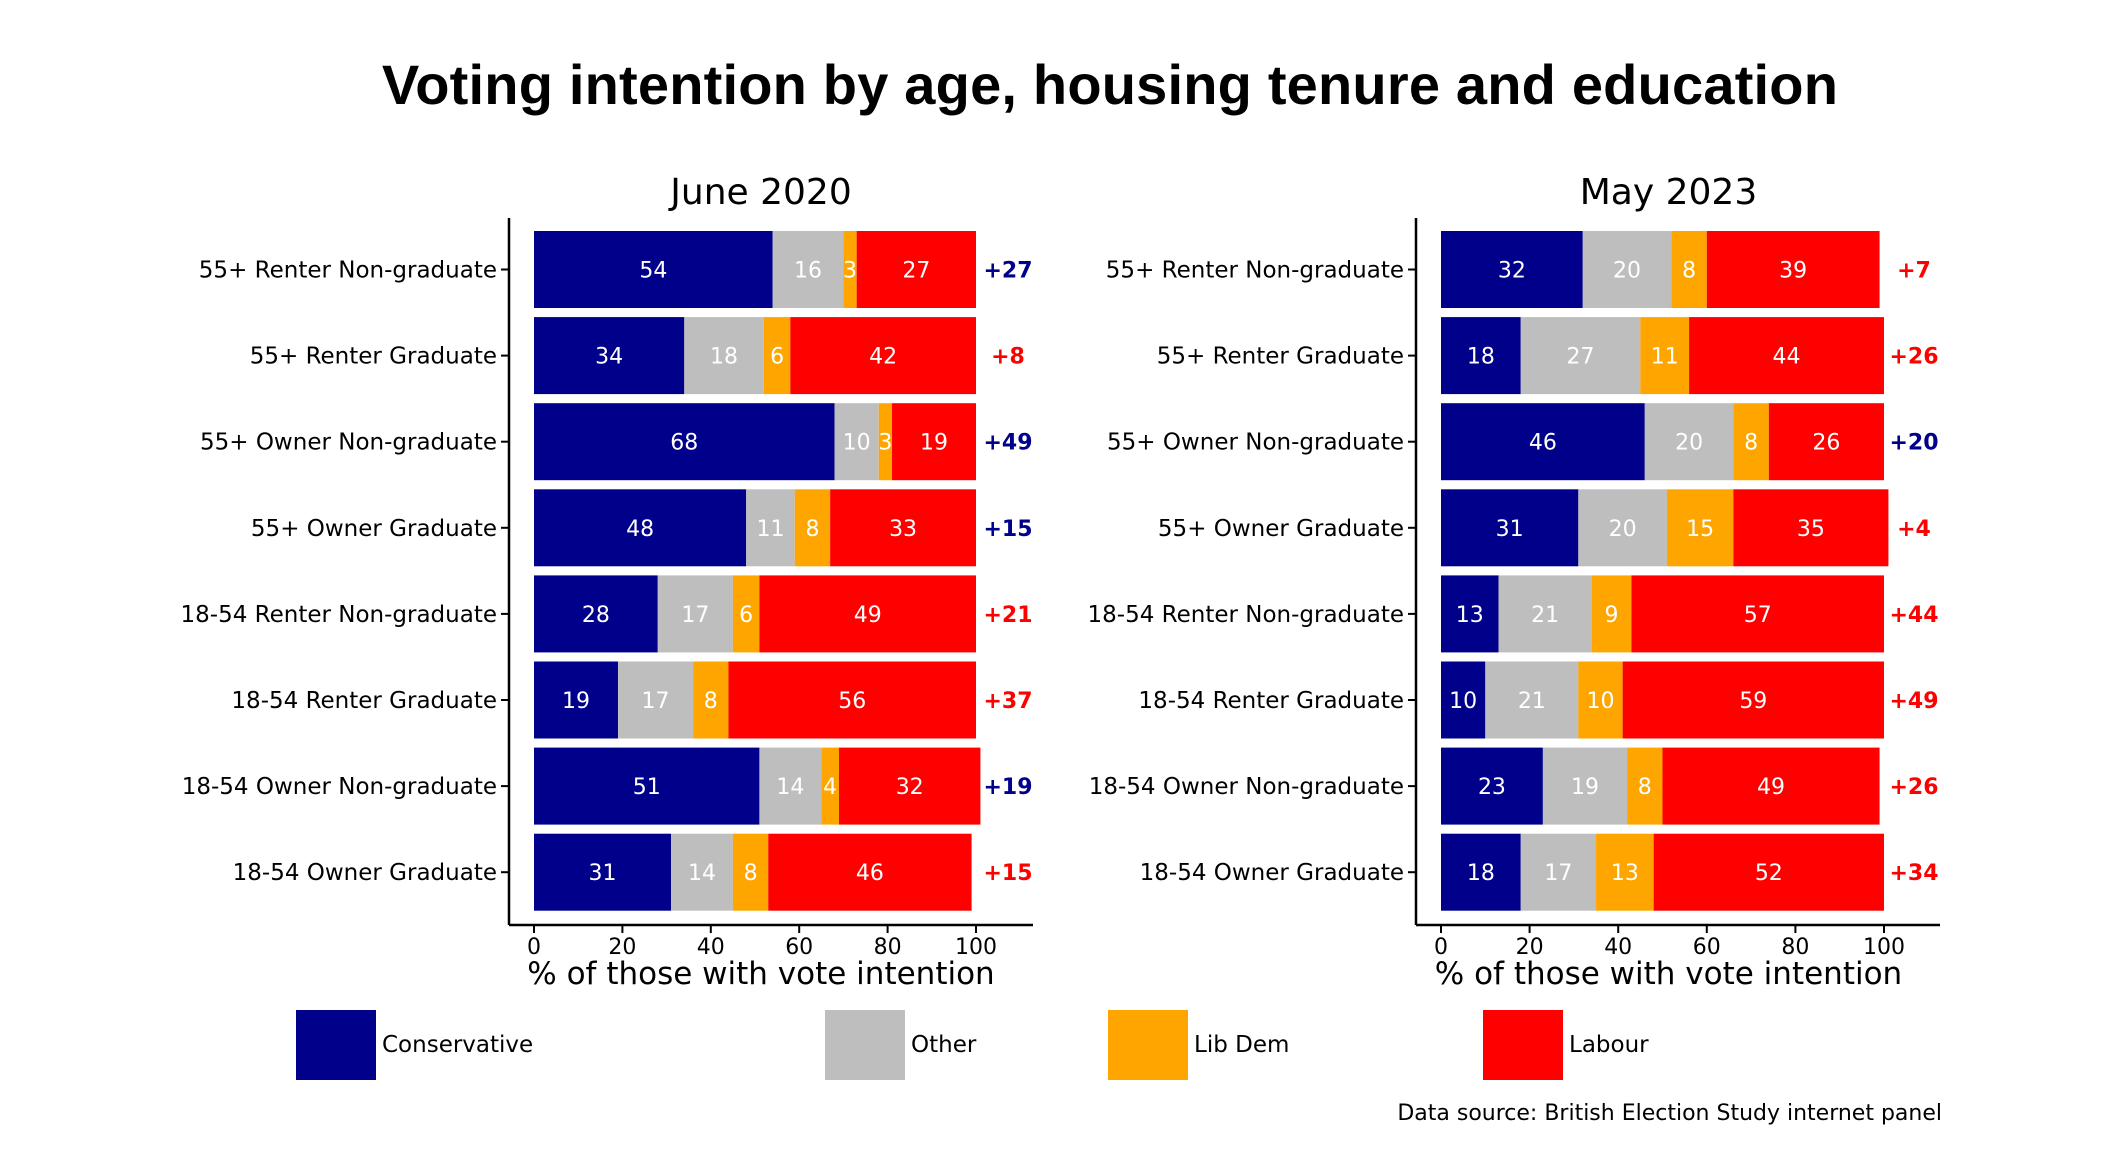 The width and height of the screenshot is (2102, 1169). Describe the element at coordinates (640, 529) in the screenshot. I see `data-label-conservative: 48` at that location.